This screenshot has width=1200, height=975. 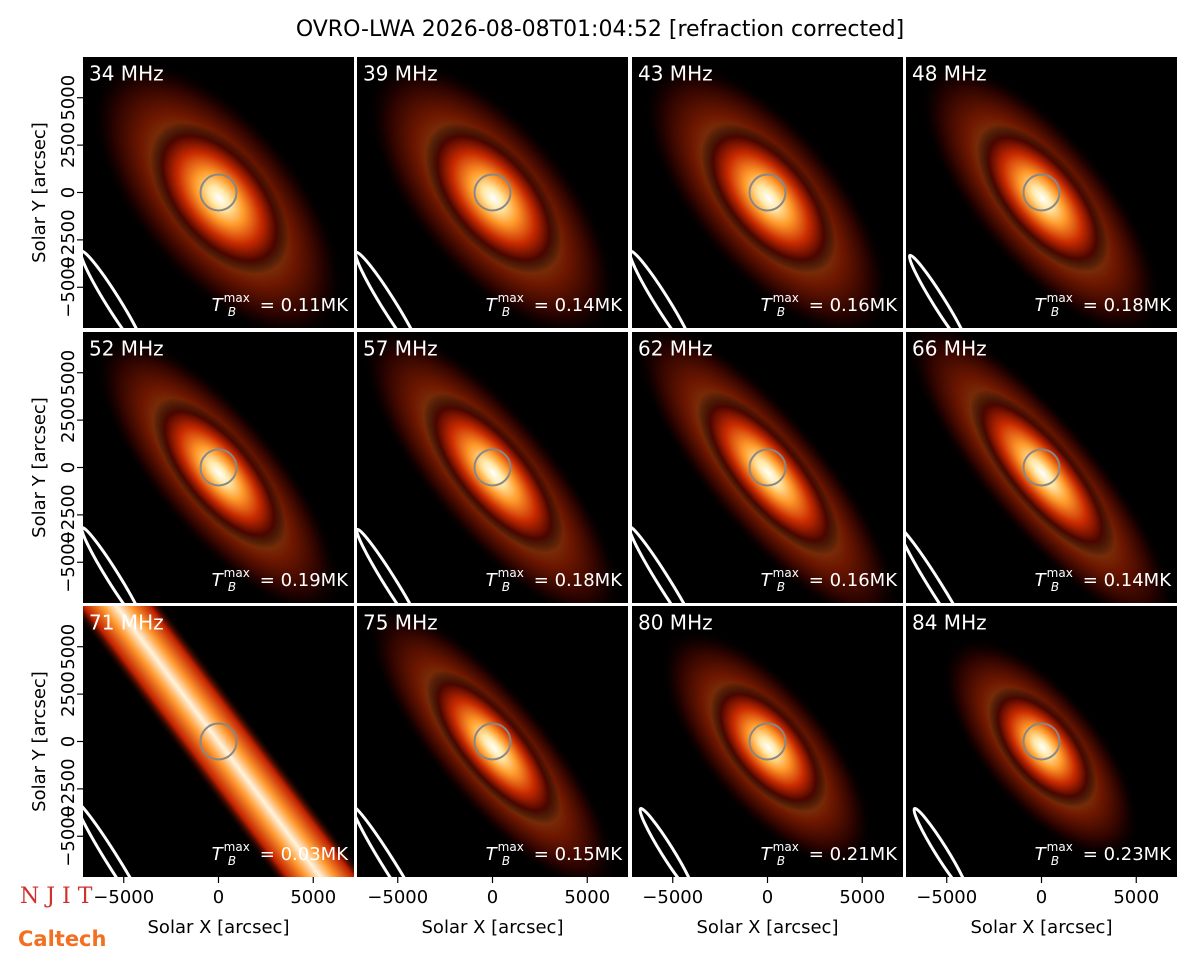 I want to click on emission-band, so click(x=218, y=741).